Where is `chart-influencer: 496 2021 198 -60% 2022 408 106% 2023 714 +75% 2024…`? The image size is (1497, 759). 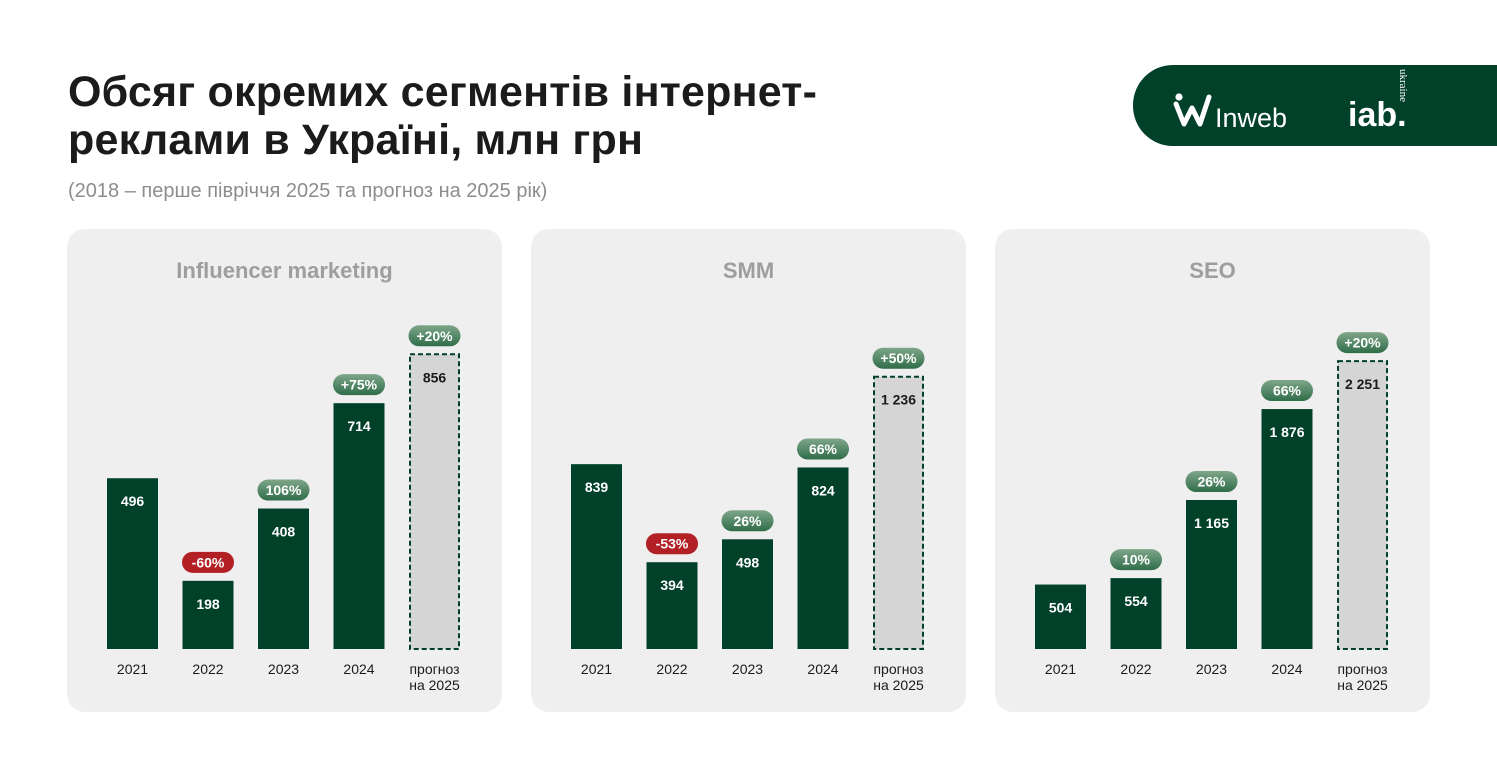 chart-influencer: 496 2021 198 -60% 2022 408 106% 2023 714 +75% 2024… is located at coordinates (284, 509).